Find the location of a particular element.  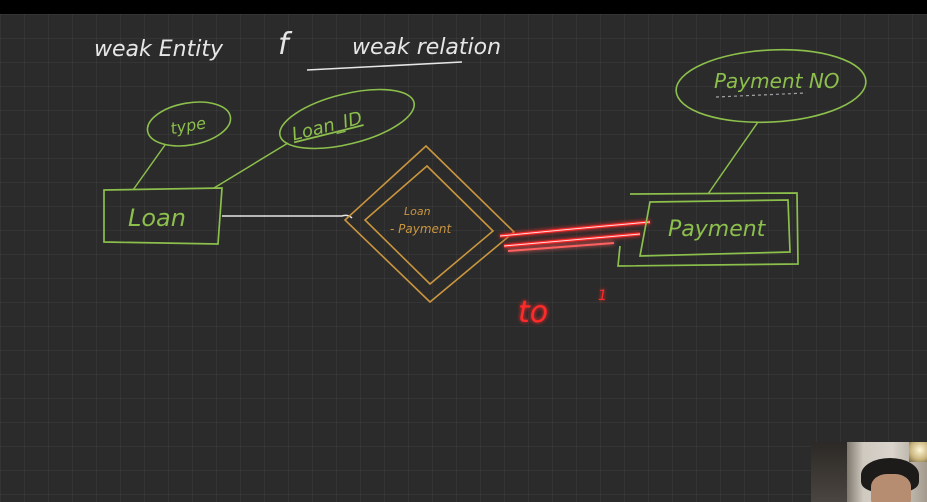

attribute-payment-no-ellipse is located at coordinates (771, 86).